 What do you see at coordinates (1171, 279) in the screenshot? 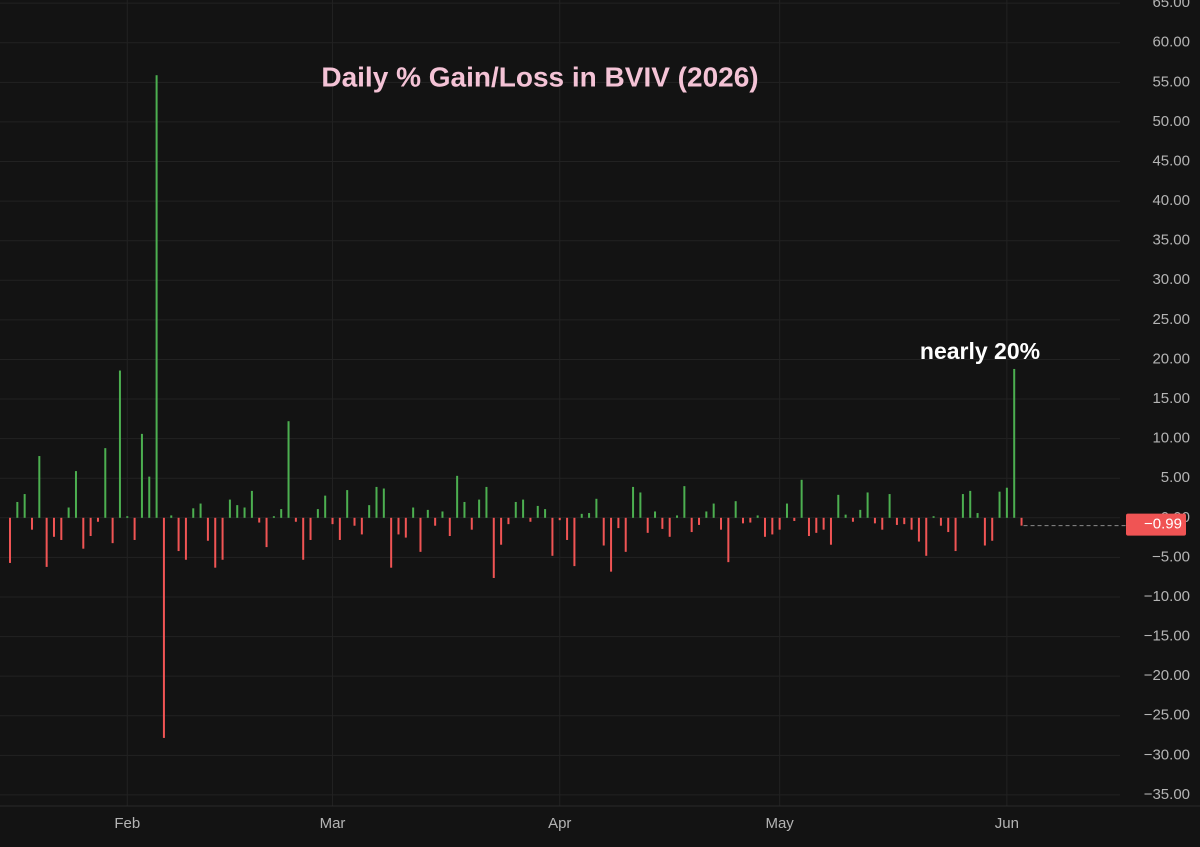
I see `y-tick-label: 30.00` at bounding box center [1171, 279].